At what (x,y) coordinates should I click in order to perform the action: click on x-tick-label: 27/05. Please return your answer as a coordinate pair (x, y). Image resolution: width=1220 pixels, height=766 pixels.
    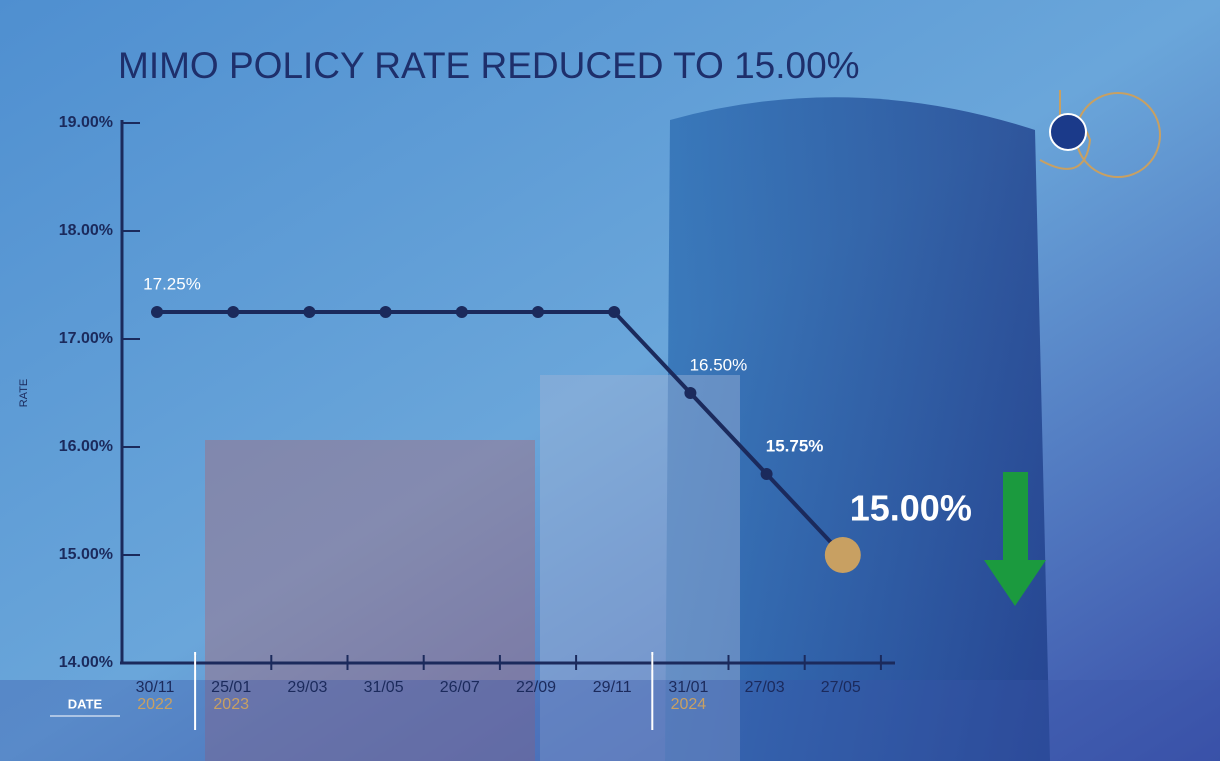
    Looking at the image, I should click on (841, 687).